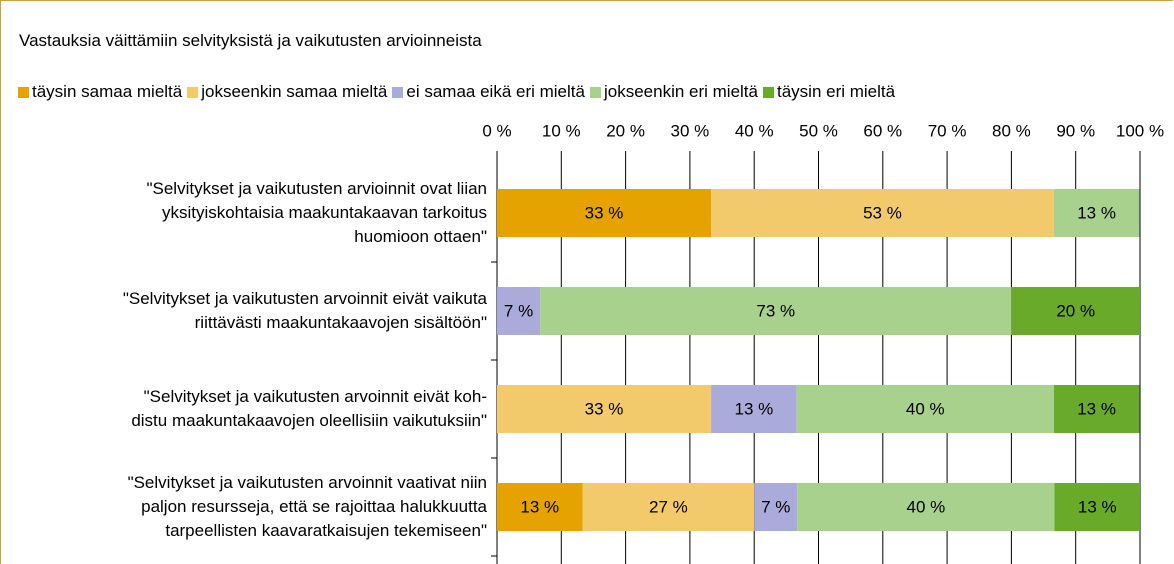 This screenshot has width=1174, height=564. I want to click on legend-item: täysin samaa mieltä, so click(100, 92).